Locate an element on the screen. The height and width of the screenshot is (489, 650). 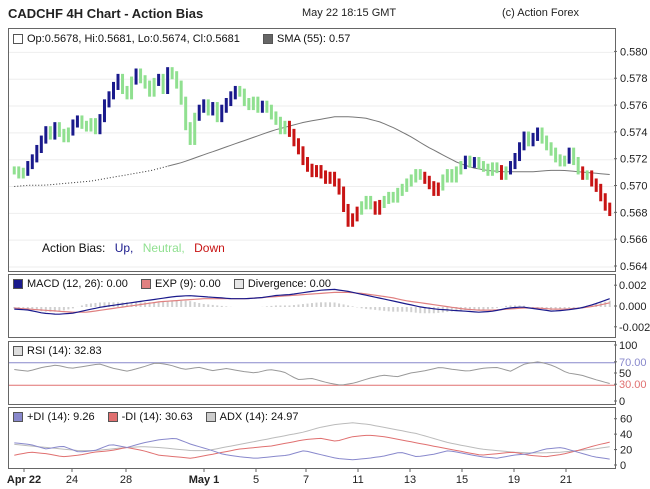
macd-axis-label: -0.002 is located at coordinates (634, 328).